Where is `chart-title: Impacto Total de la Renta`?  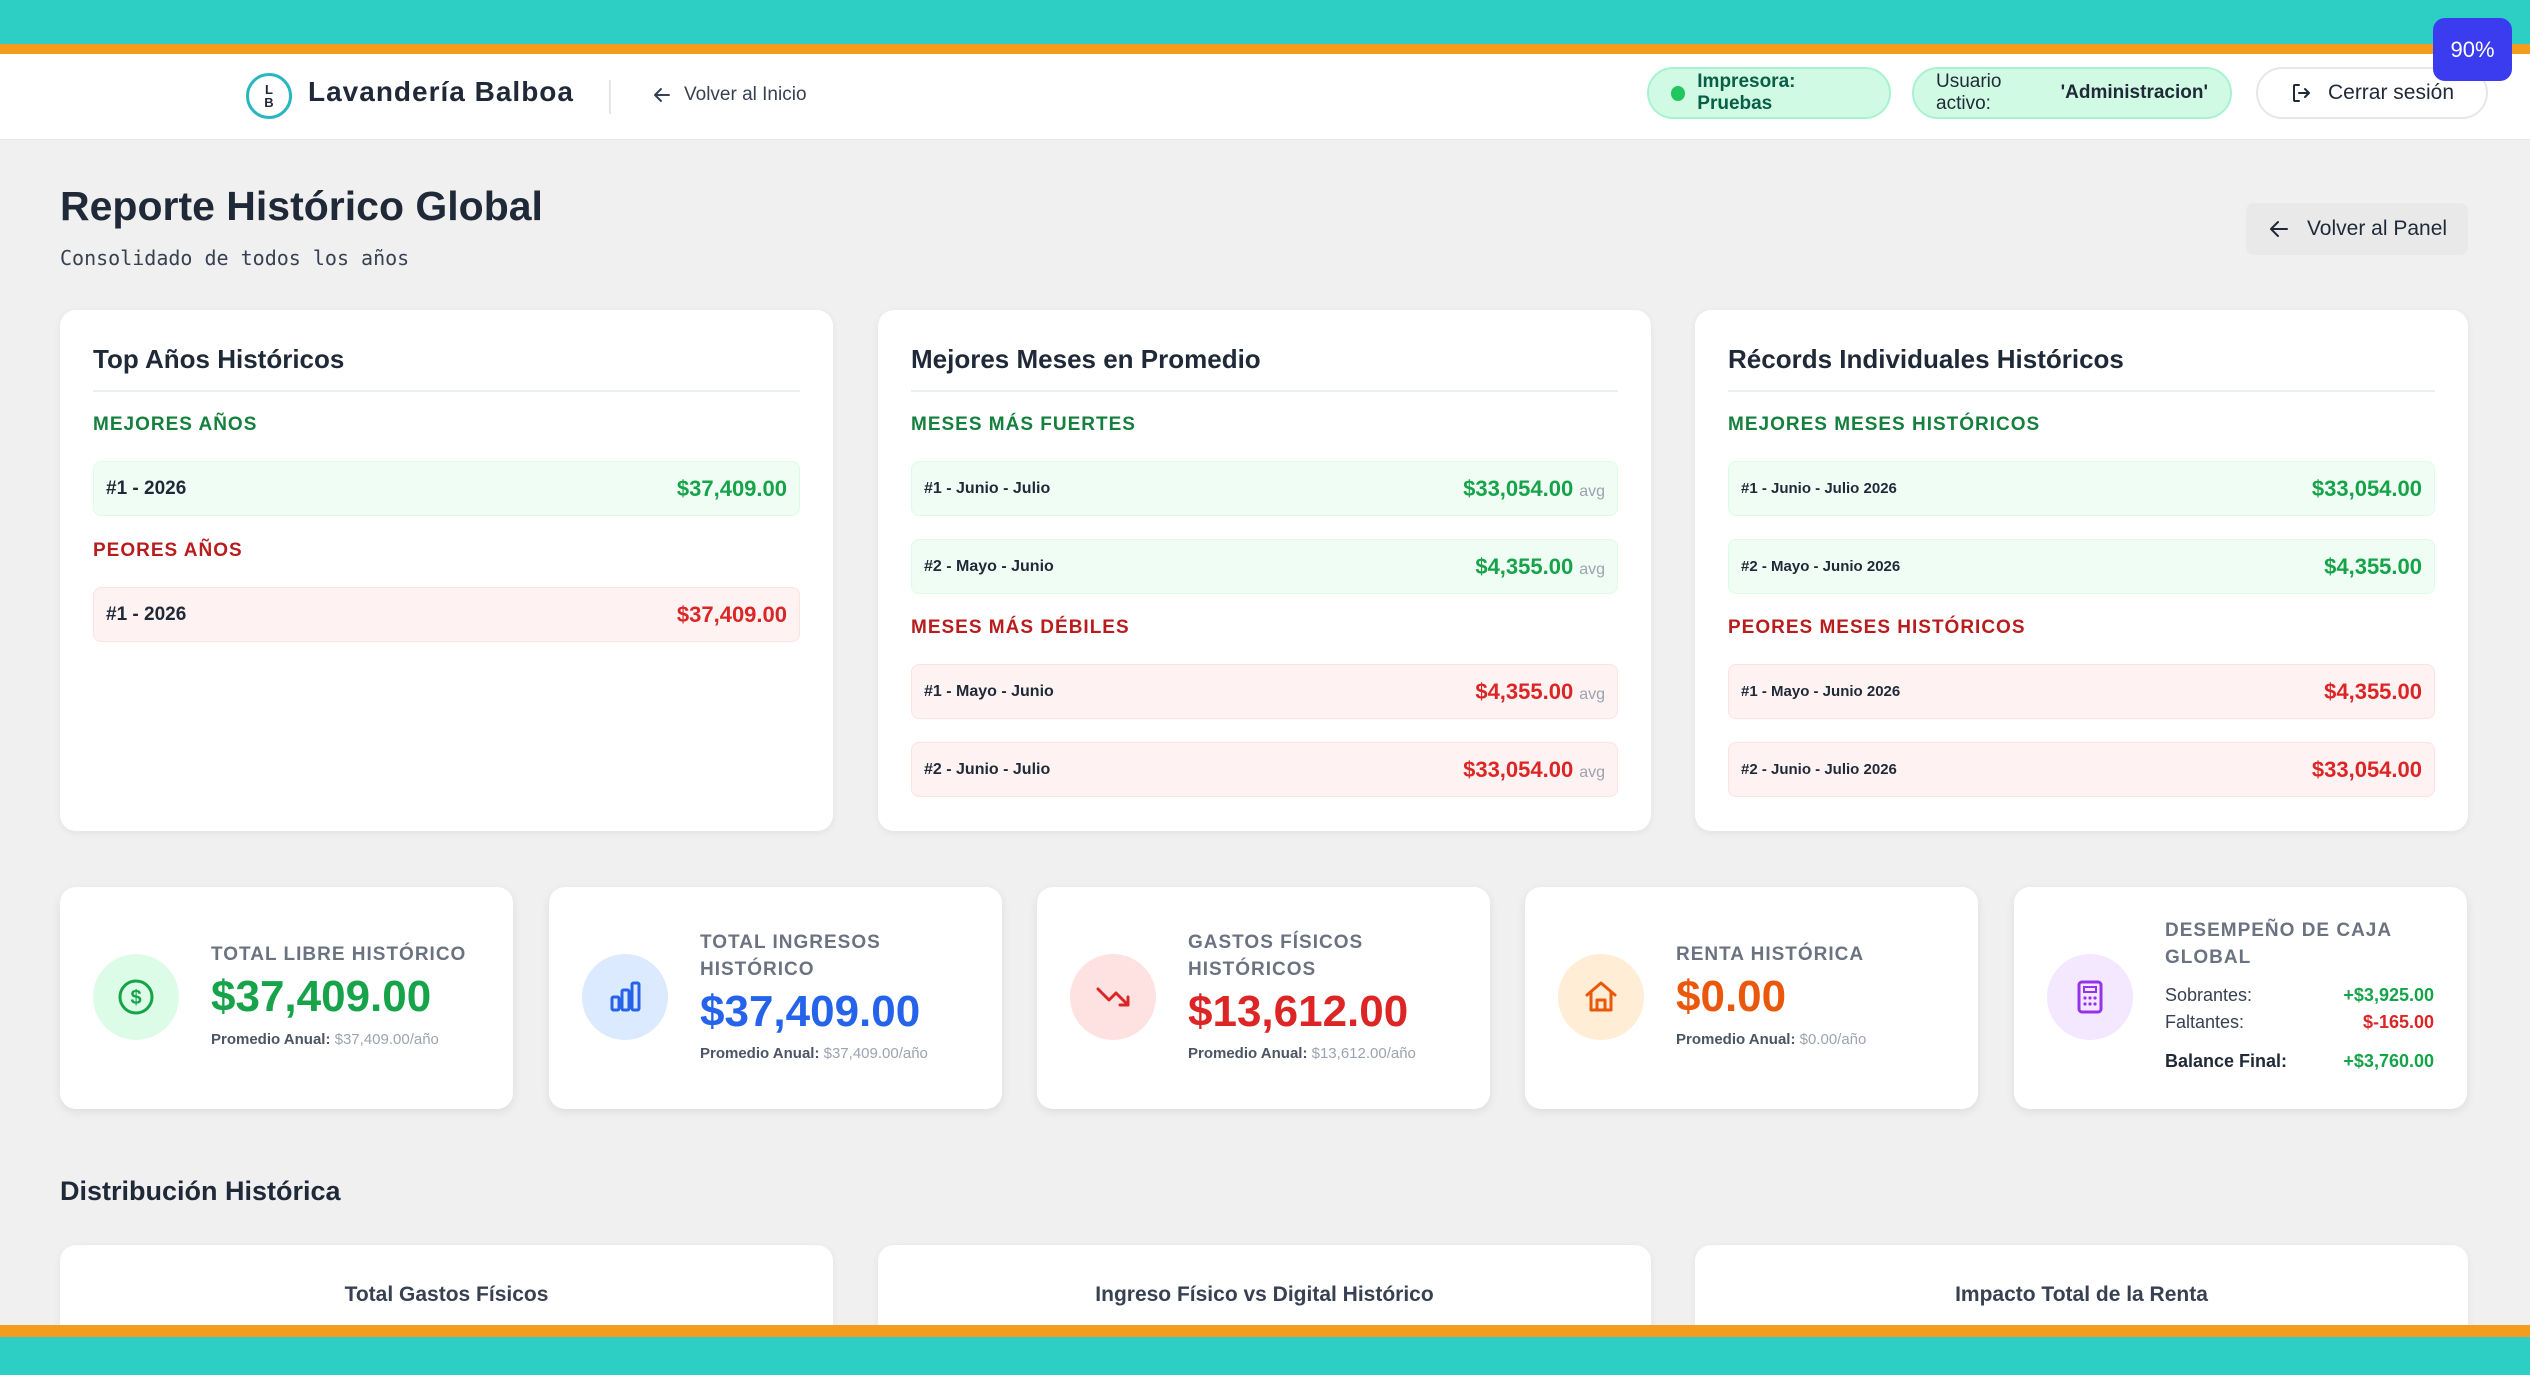
chart-title: Impacto Total de la Renta is located at coordinates (2081, 1294).